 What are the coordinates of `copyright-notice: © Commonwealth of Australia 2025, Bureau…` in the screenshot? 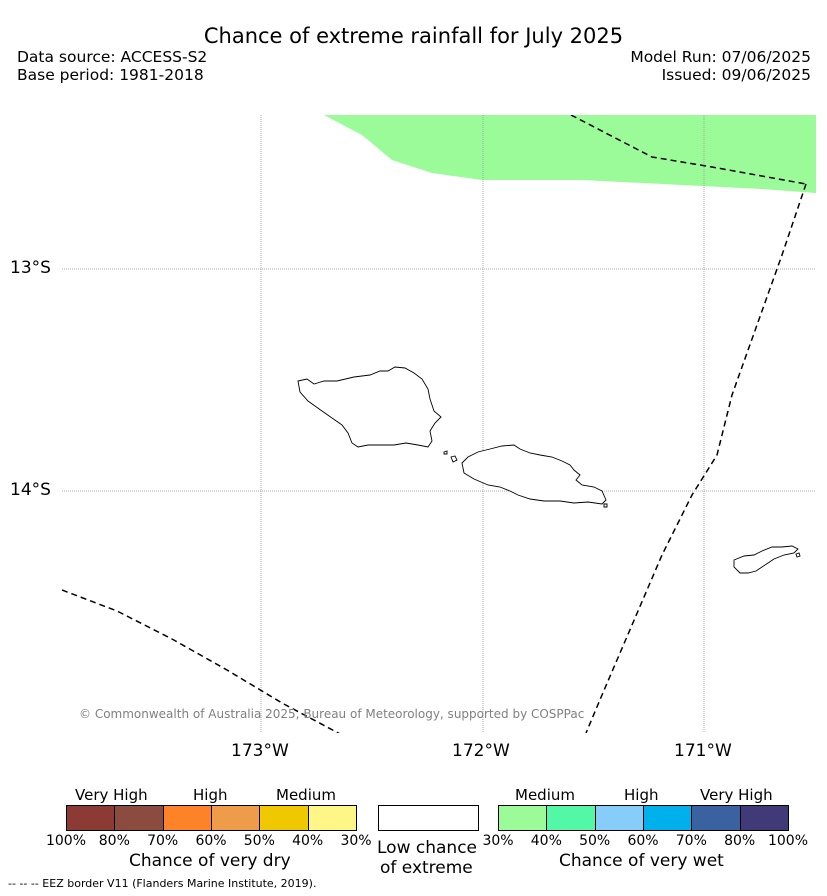 It's located at (332, 714).